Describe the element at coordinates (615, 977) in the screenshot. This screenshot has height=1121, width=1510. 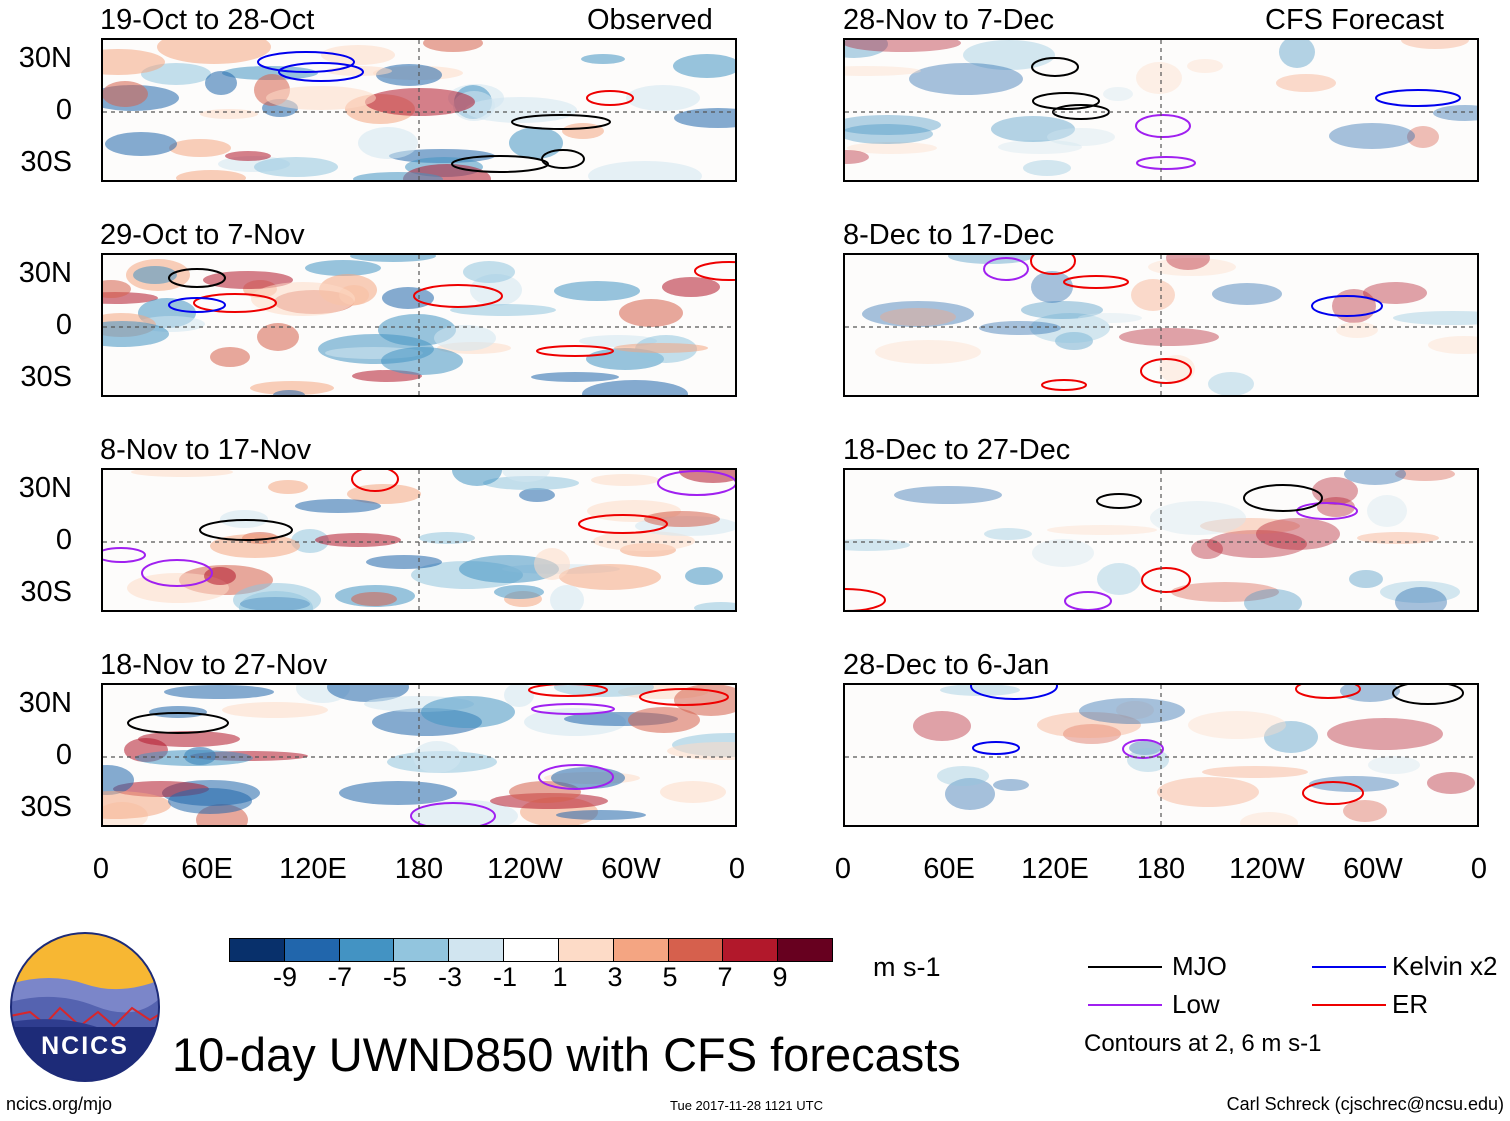
I see `colorbar-label: 3` at that location.